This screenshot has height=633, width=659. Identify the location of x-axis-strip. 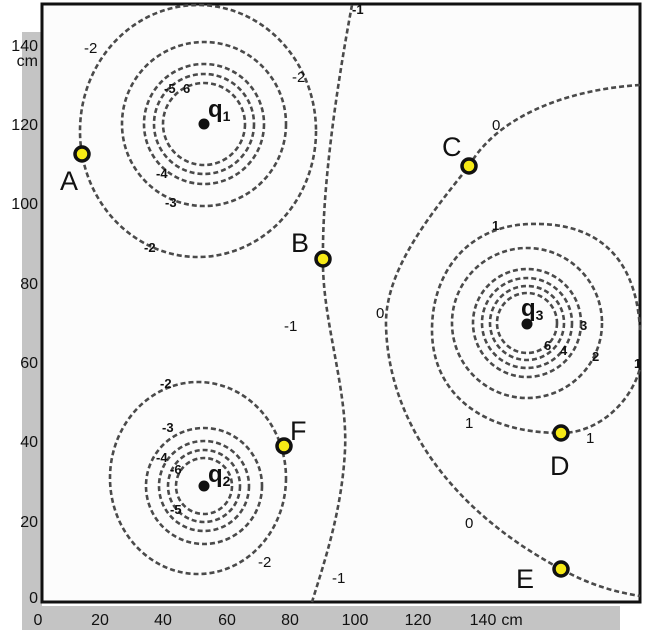
(323, 618).